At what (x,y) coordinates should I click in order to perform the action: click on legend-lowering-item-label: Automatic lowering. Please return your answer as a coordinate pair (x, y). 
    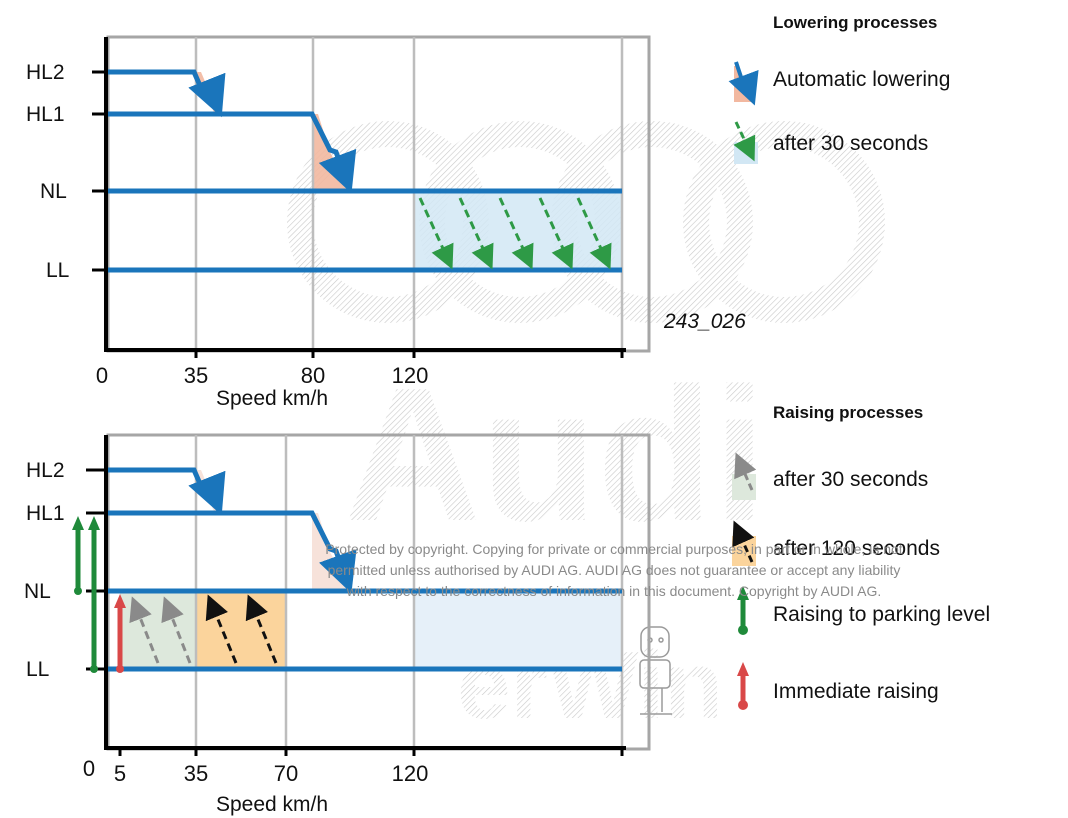
    Looking at the image, I should click on (861, 79).